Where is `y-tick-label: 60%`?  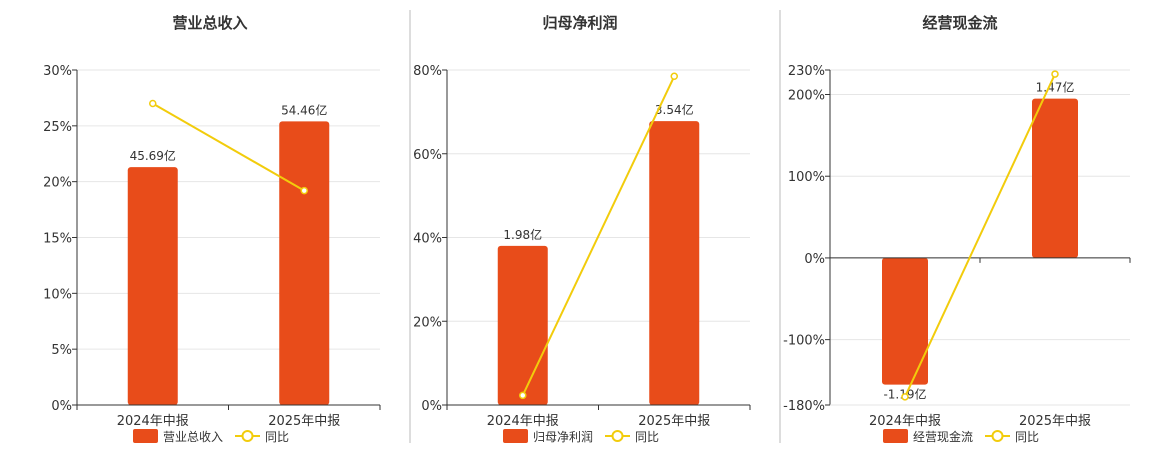
y-tick-label: 60% is located at coordinates (427, 155).